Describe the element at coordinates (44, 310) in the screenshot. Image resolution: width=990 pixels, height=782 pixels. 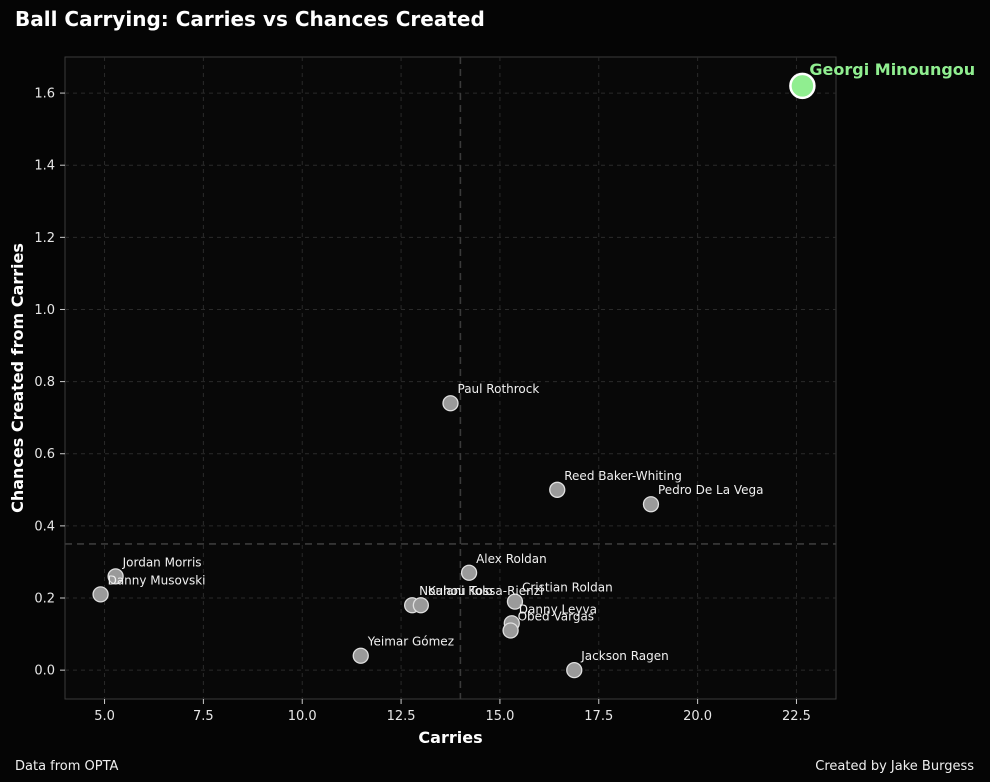
I see `y-tick-label: 1.0` at that location.